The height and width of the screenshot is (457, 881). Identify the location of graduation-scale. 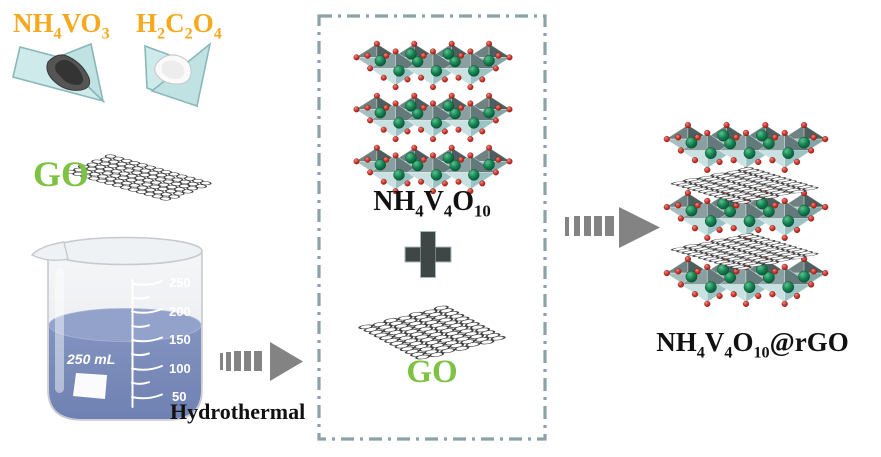
(147, 343).